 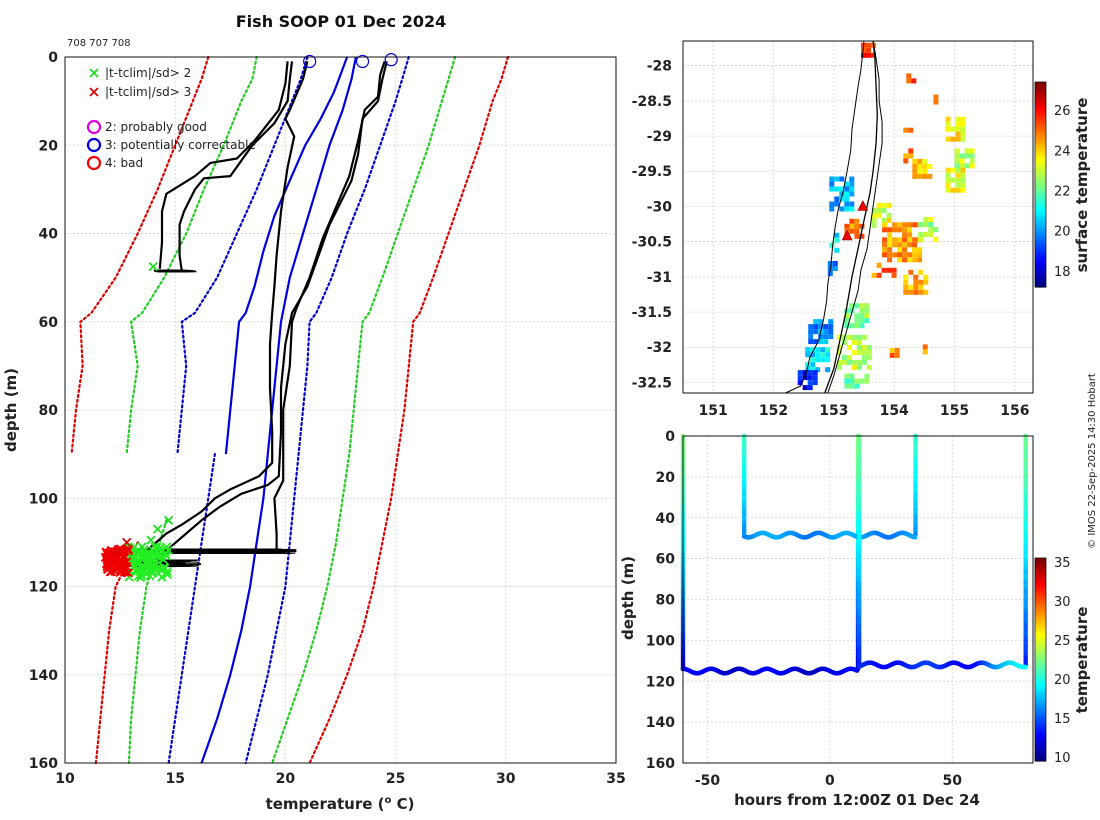 I want to click on colorbar-tick-label: 15, so click(x=1062, y=719).